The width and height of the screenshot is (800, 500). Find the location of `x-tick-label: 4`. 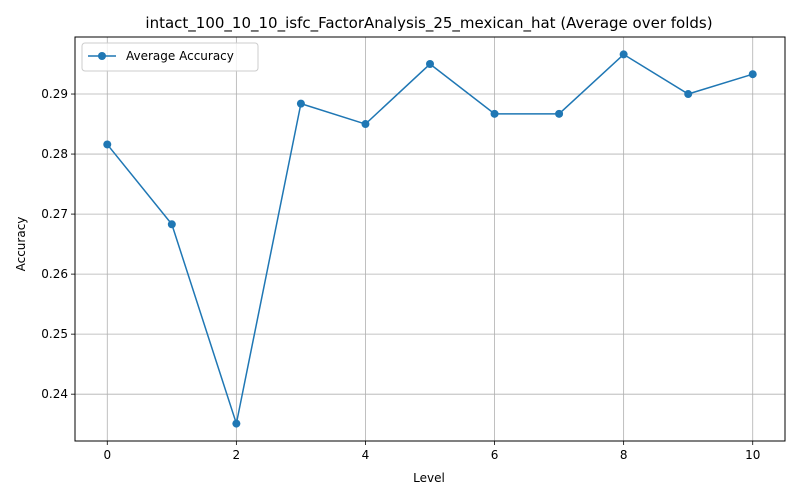

x-tick-label: 4 is located at coordinates (366, 455).